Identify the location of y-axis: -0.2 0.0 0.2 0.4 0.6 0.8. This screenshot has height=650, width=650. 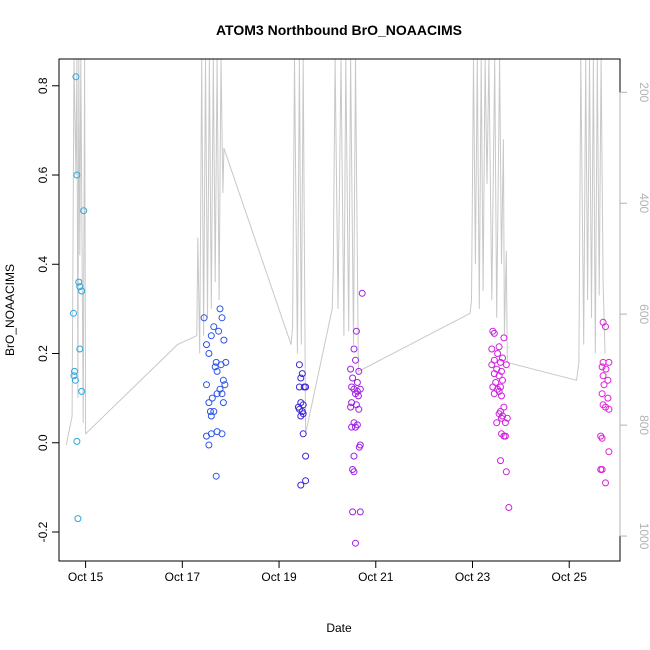
(48, 309).